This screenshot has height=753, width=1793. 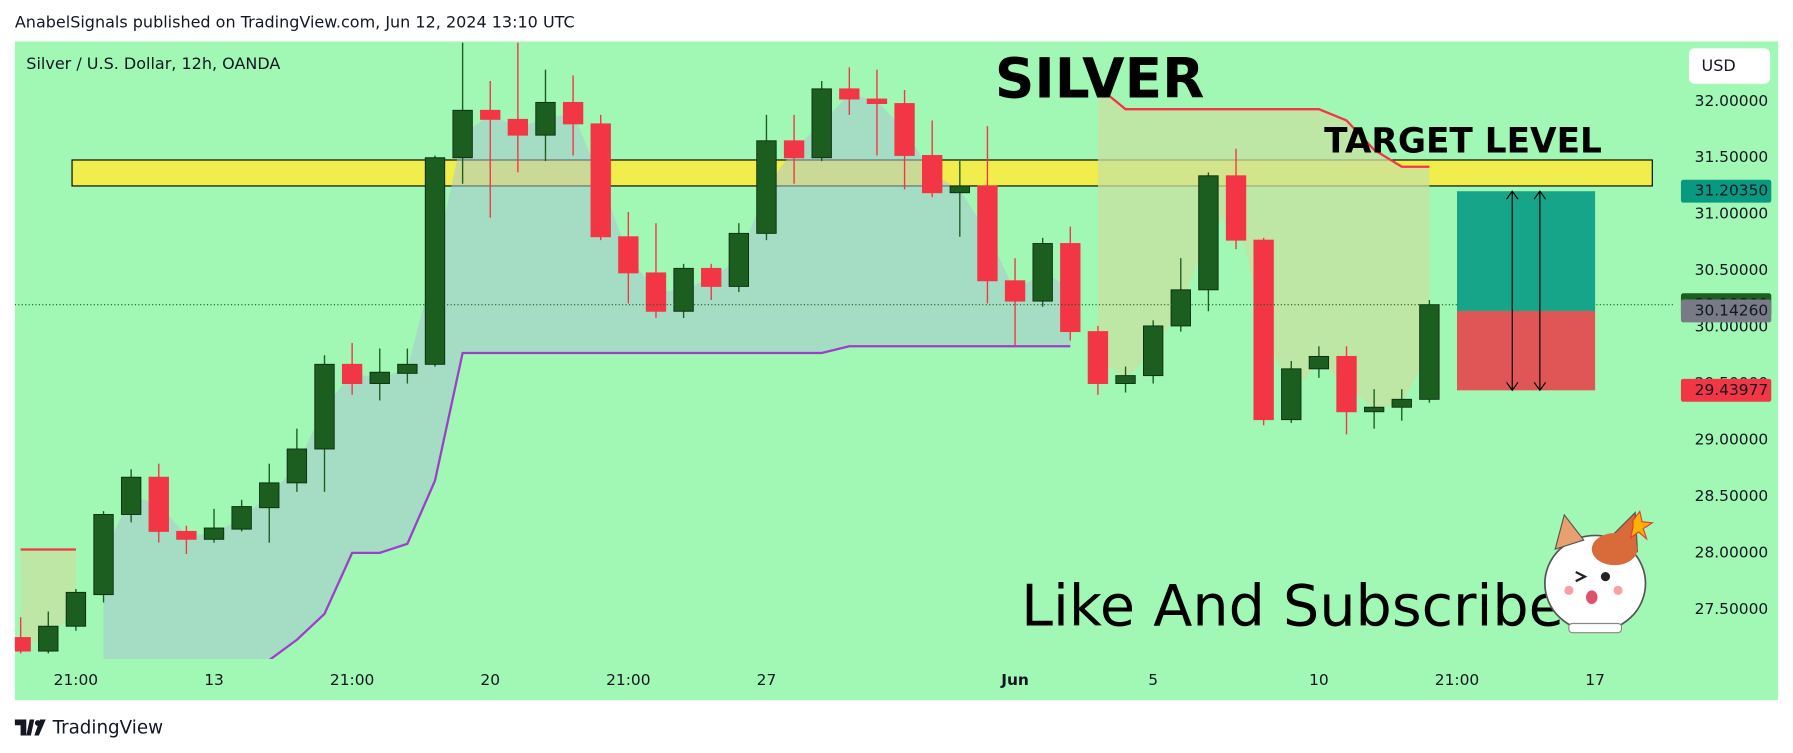 What do you see at coordinates (1014, 680) in the screenshot?
I see `x-tick-label: Jun` at bounding box center [1014, 680].